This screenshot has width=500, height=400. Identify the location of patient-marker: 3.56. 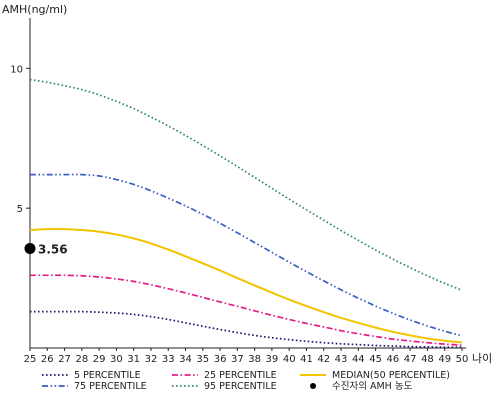
(46, 249).